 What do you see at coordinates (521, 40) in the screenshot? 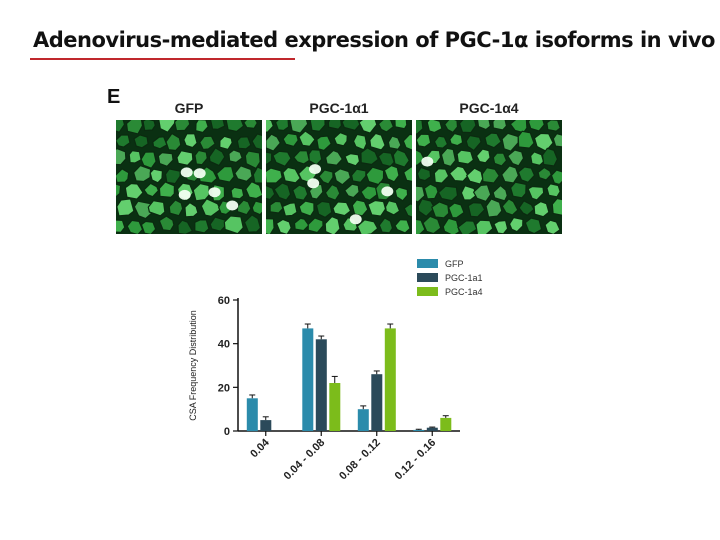
I see `slide-title-alpha: α` at bounding box center [521, 40].